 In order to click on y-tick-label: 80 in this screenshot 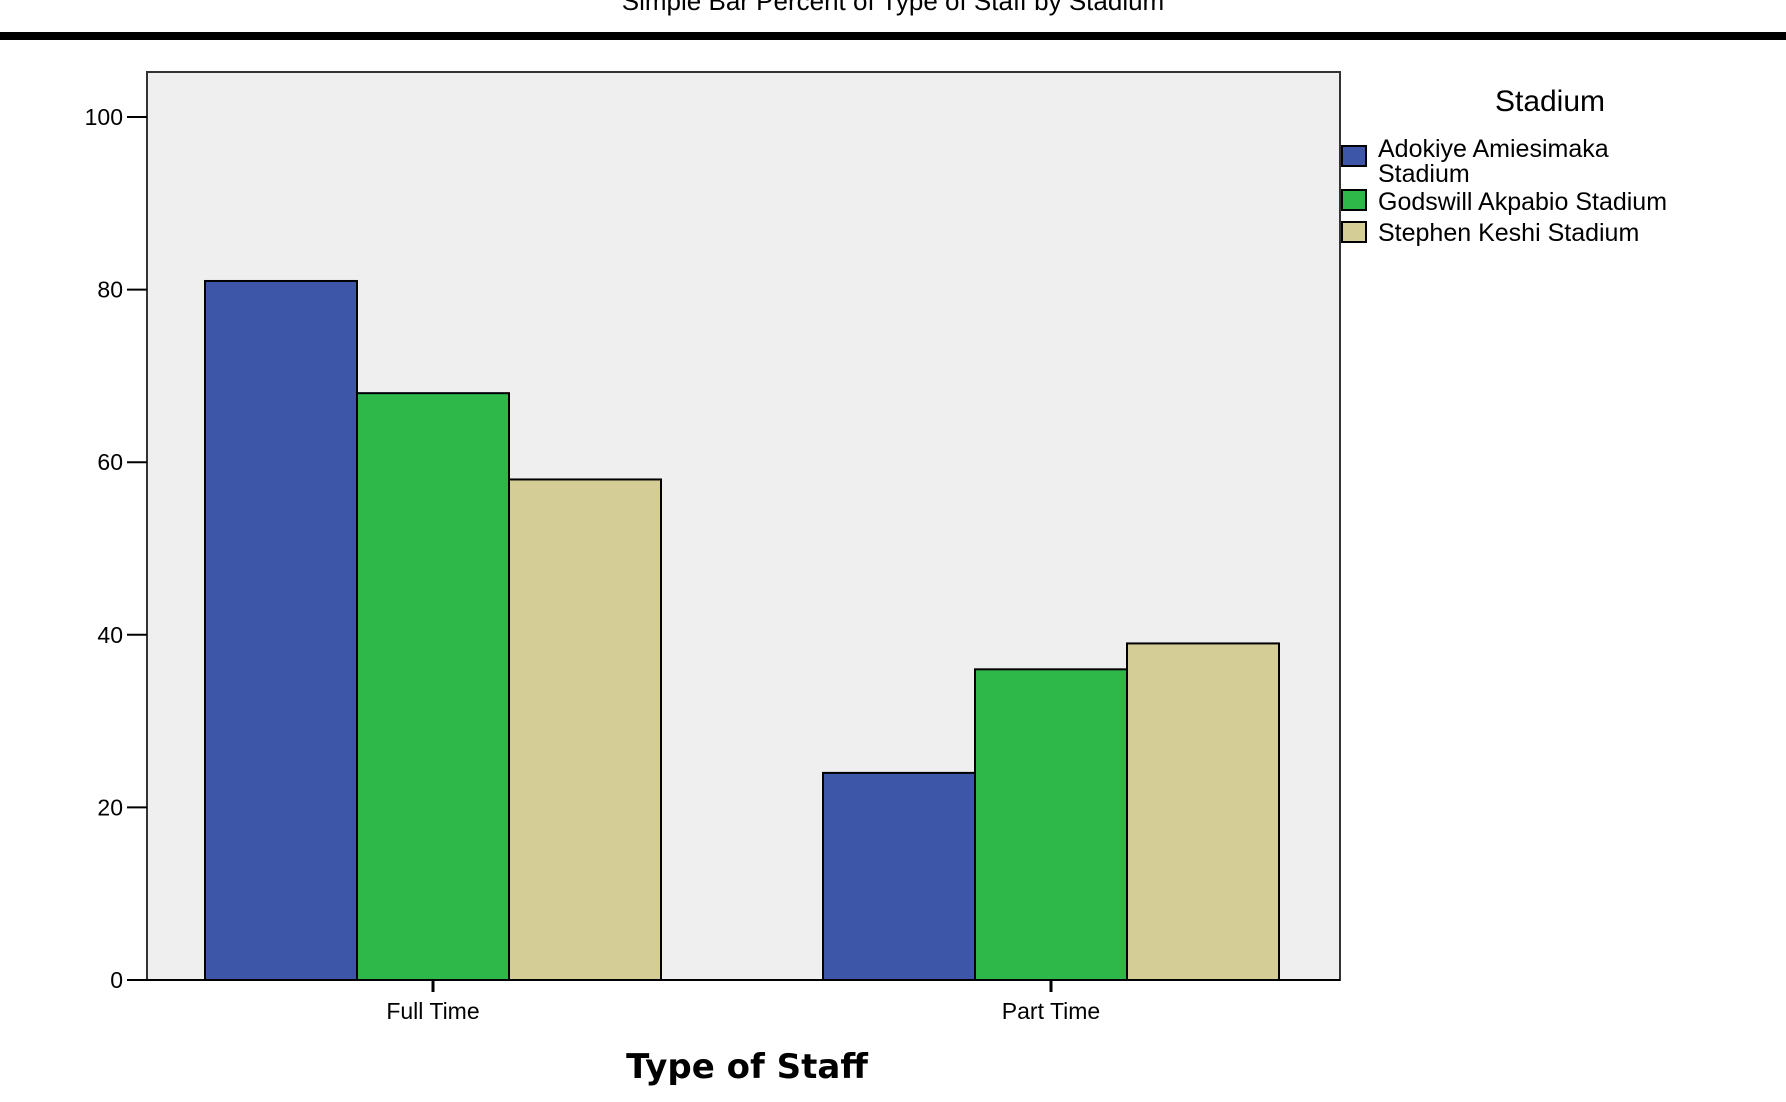, I will do `click(110, 290)`.